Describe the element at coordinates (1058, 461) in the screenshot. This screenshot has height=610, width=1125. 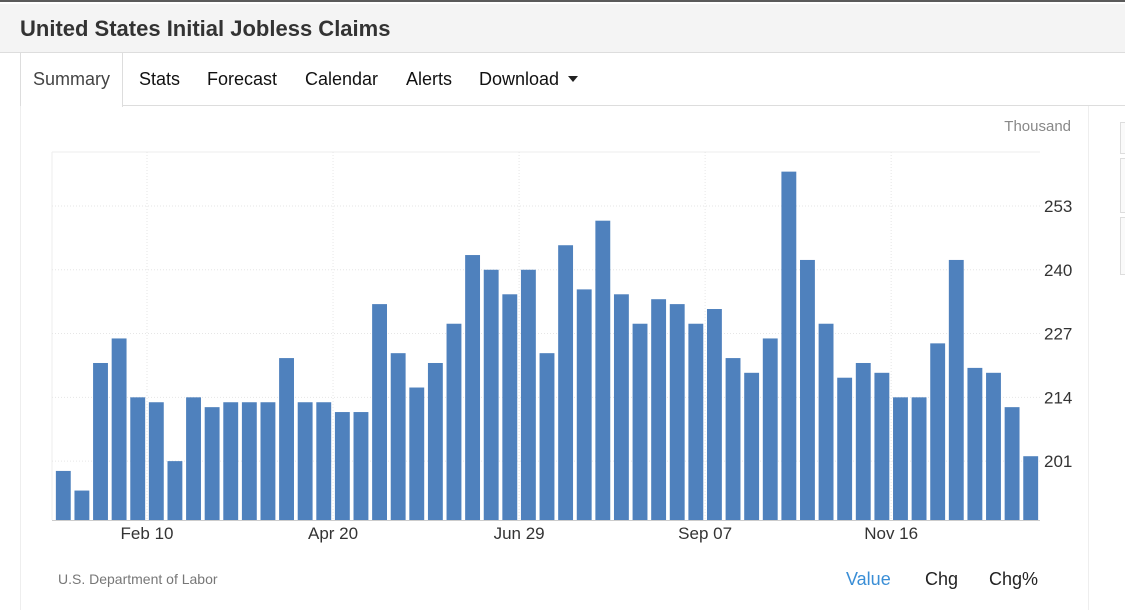
I see `y-tick-label: 201` at that location.